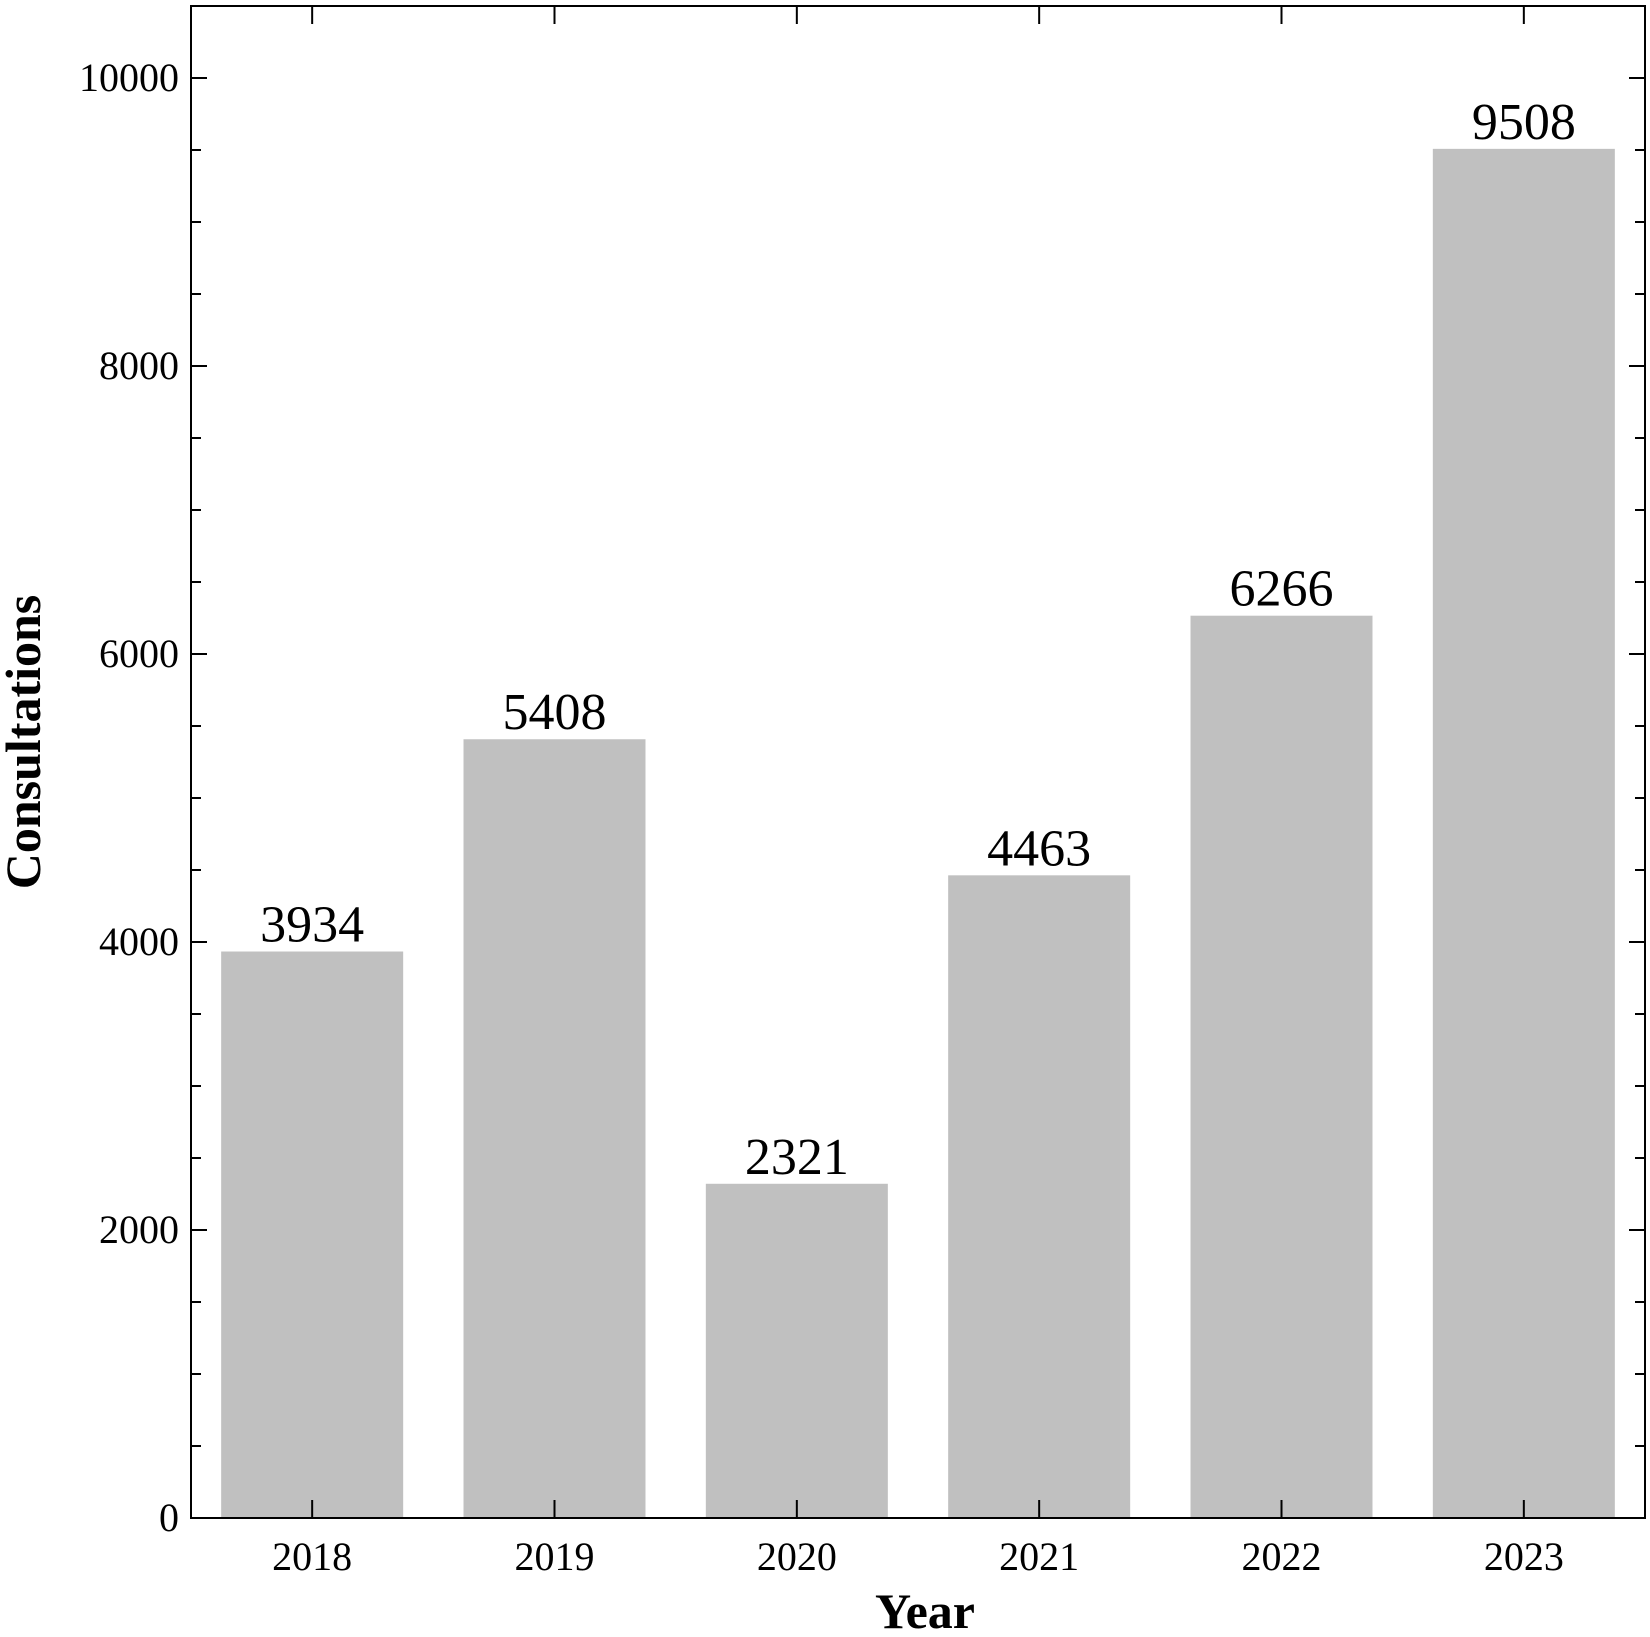  I want to click on y-tick-label-4000: 4000, so click(139, 941).